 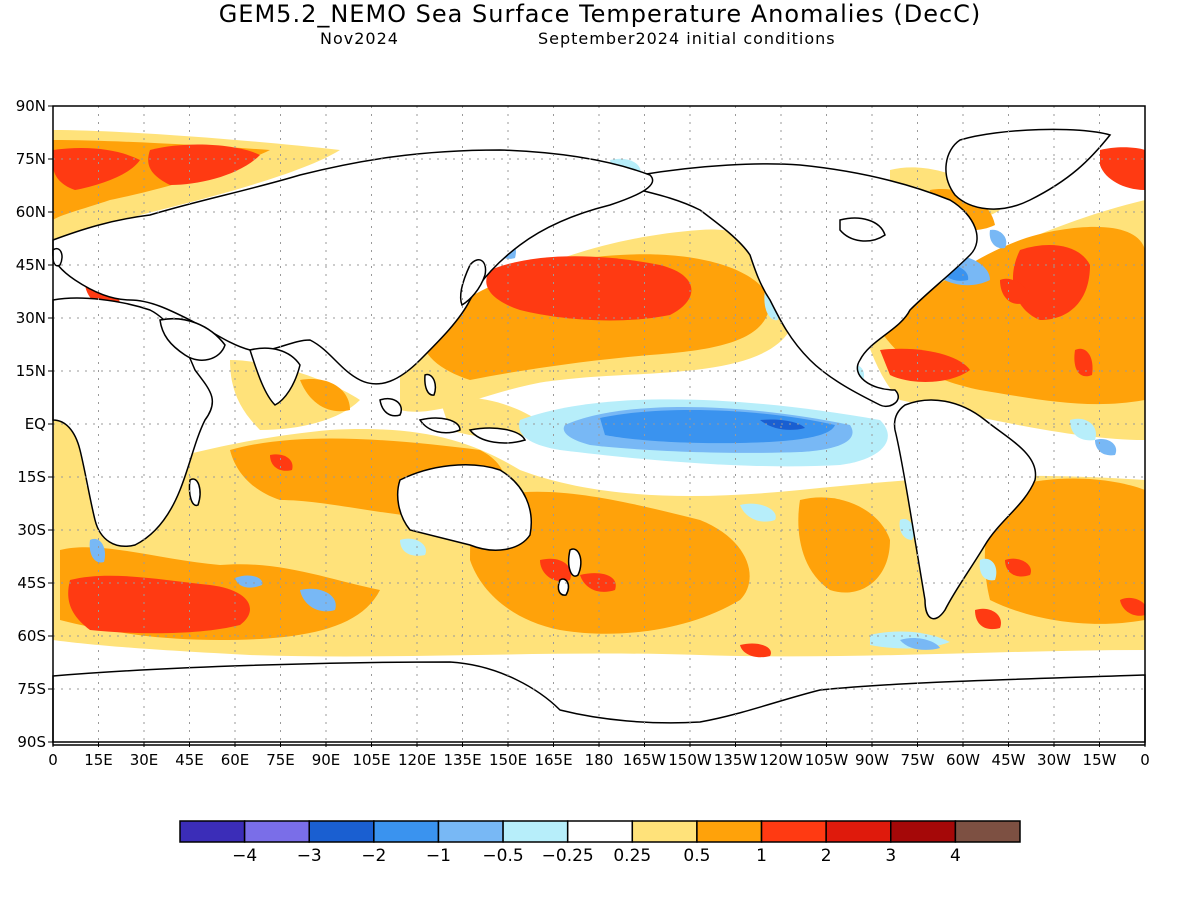 What do you see at coordinates (917, 760) in the screenshot?
I see `lon-label: 75W` at bounding box center [917, 760].